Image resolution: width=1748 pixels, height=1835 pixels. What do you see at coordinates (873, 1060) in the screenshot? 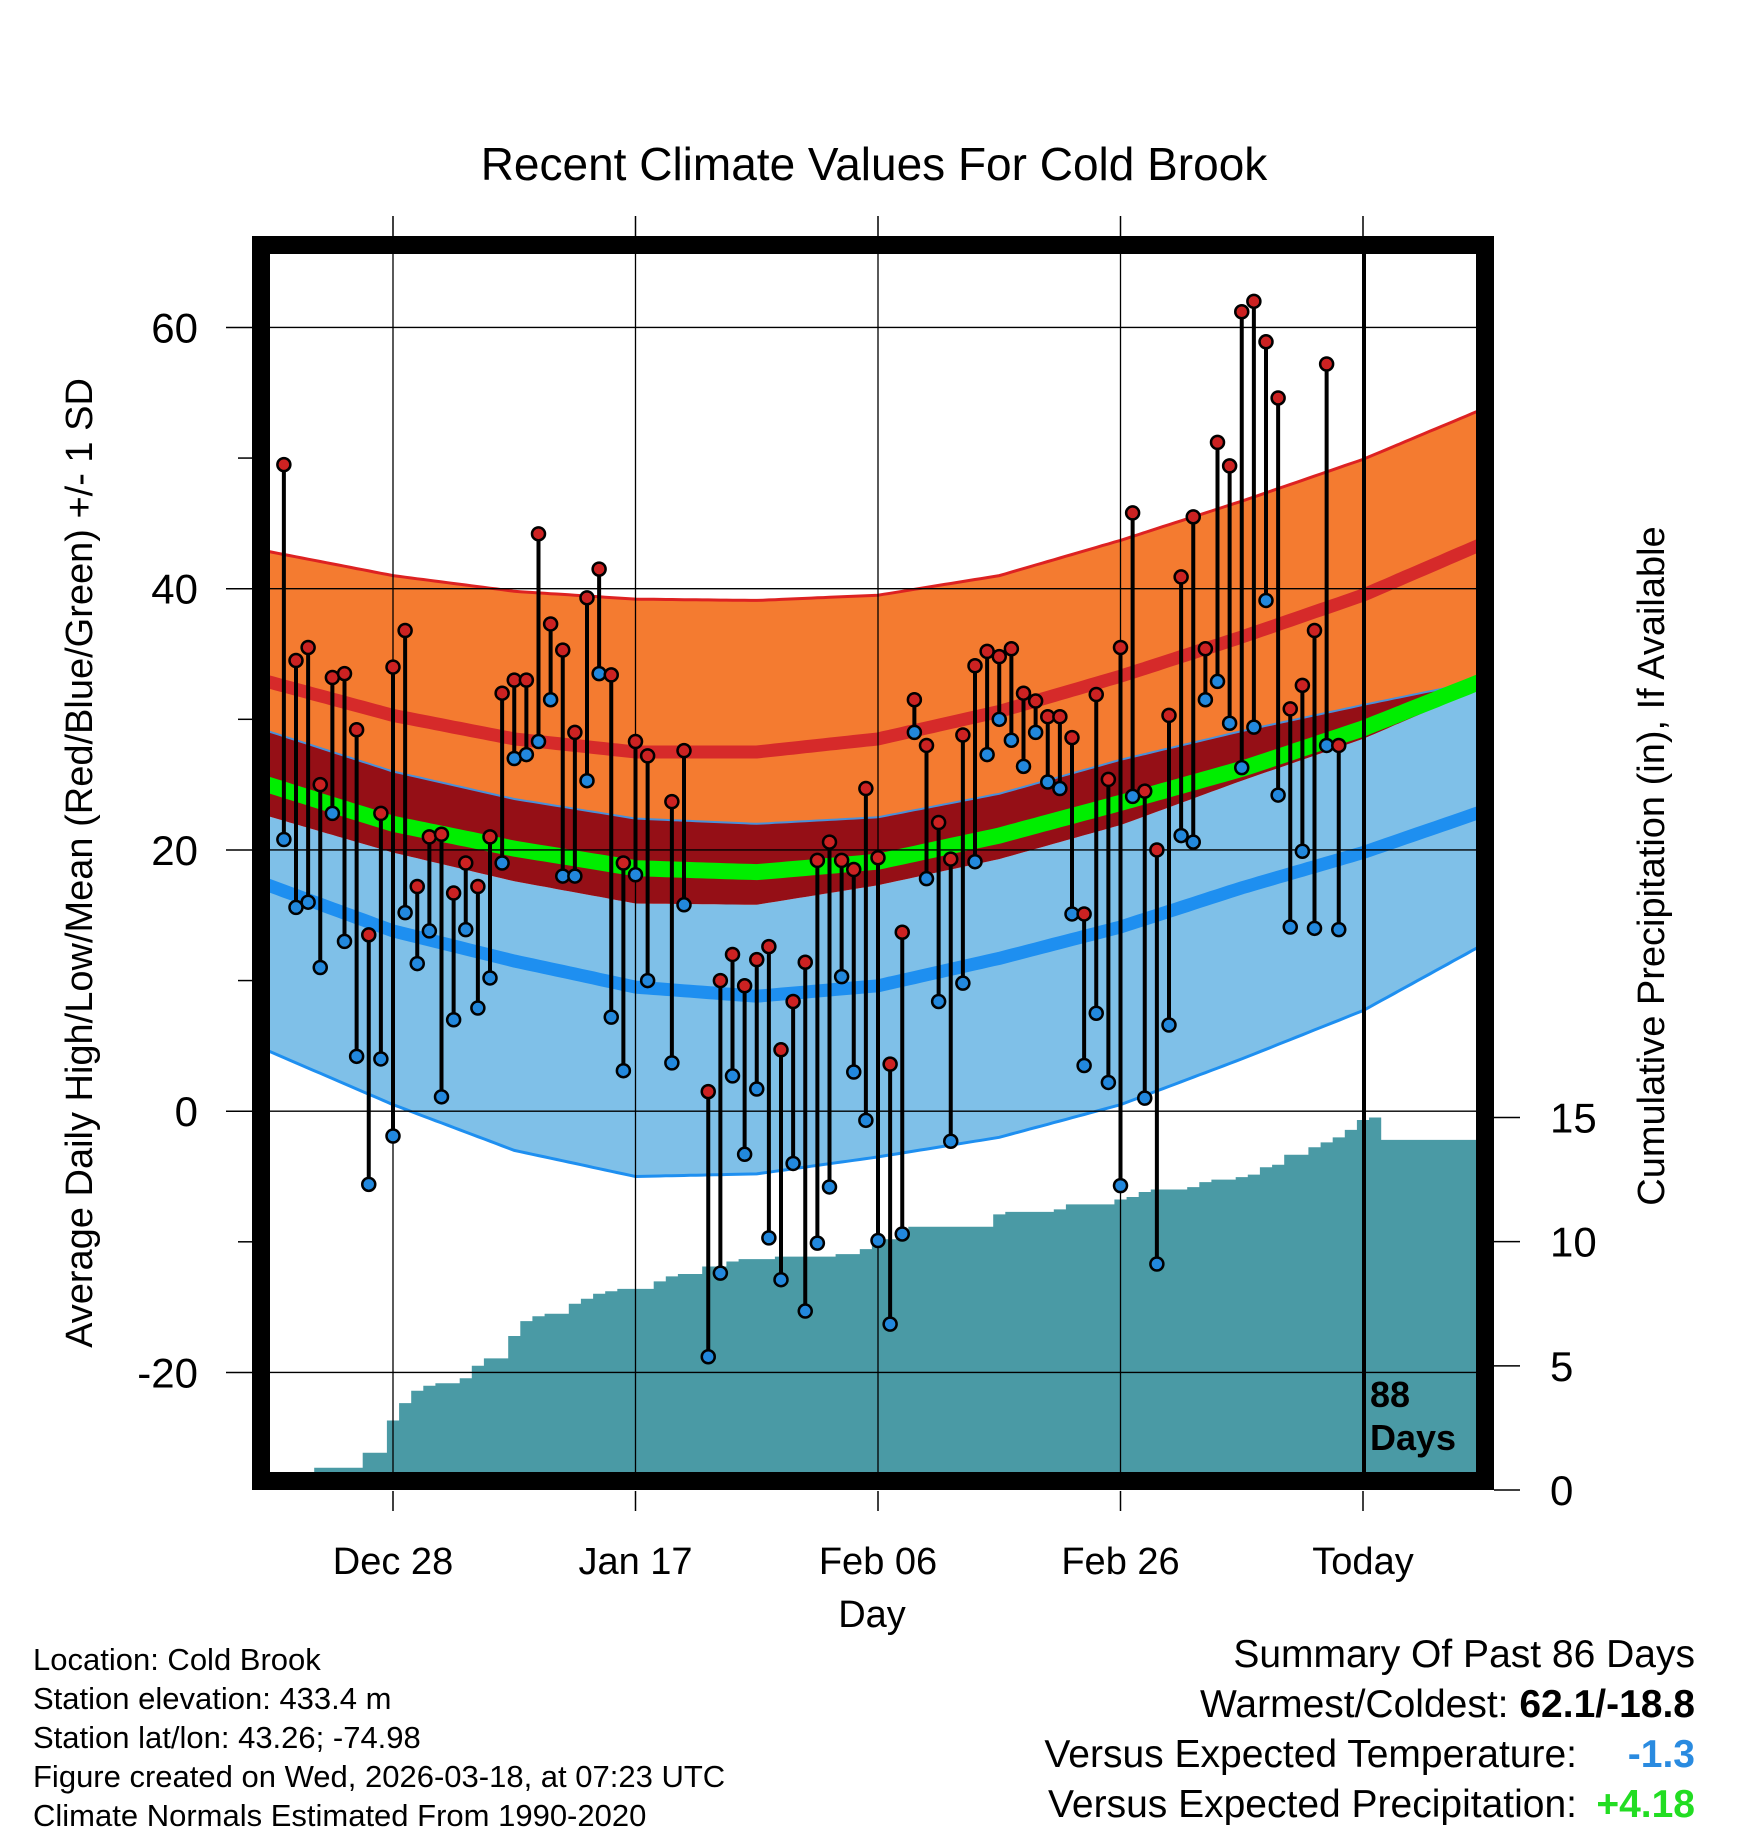
I see `low-band-lower-edge` at bounding box center [873, 1060].